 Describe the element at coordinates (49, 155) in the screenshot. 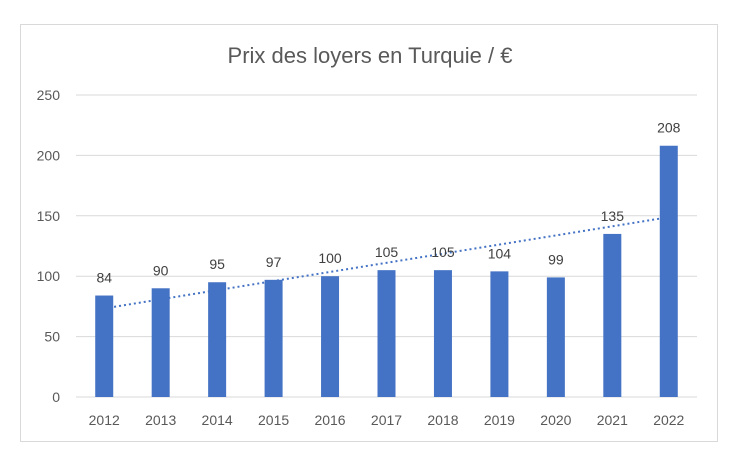

I see `y-tick-label: 200` at that location.